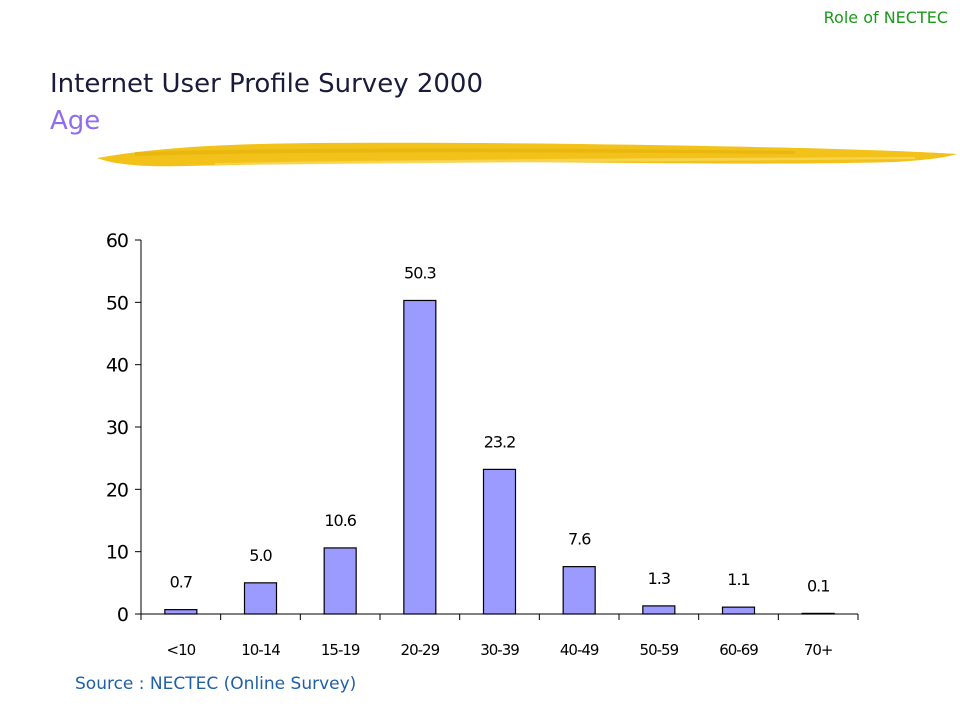  Describe the element at coordinates (117, 490) in the screenshot. I see `y-tick-label: 20` at that location.